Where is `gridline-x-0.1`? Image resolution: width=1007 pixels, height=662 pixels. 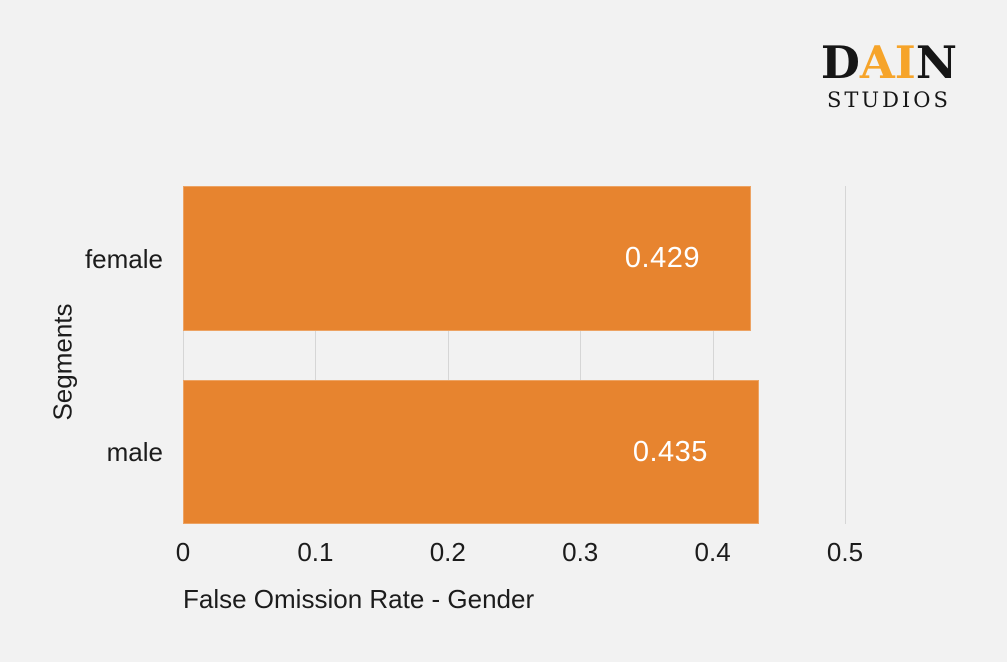 gridline-x-0.1 is located at coordinates (316, 355).